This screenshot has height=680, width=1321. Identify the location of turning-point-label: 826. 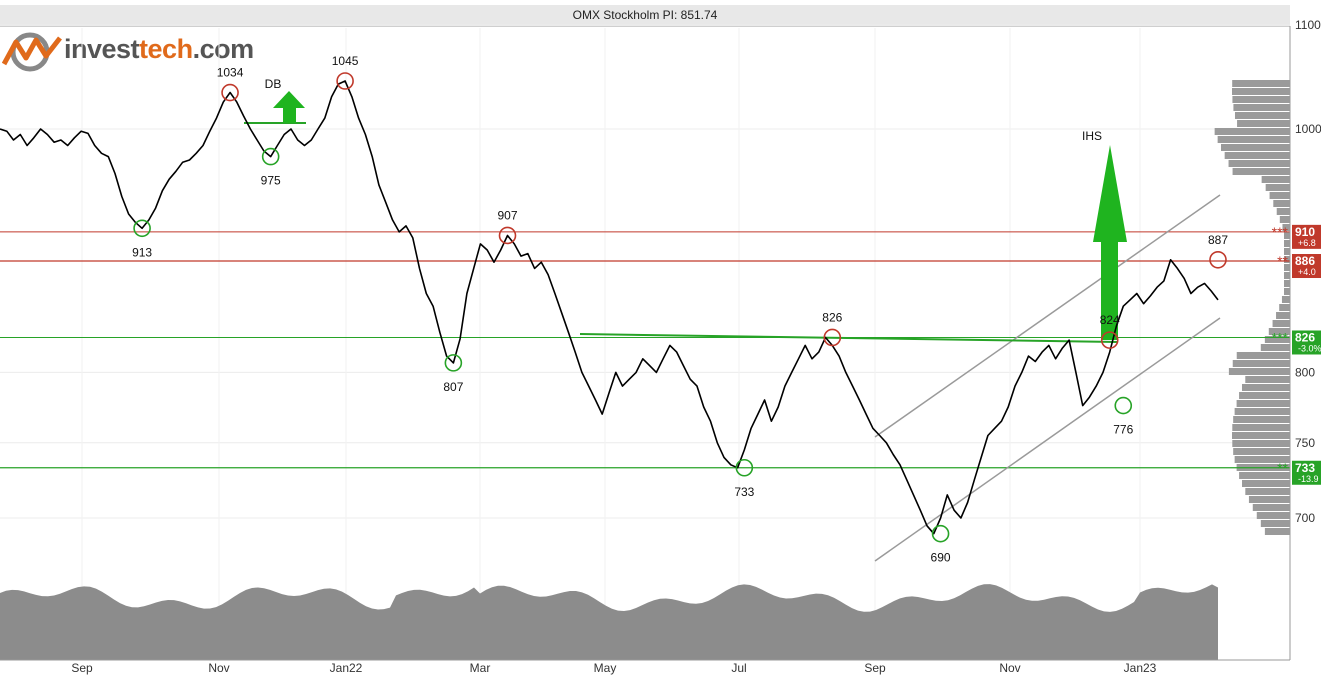
(832, 317).